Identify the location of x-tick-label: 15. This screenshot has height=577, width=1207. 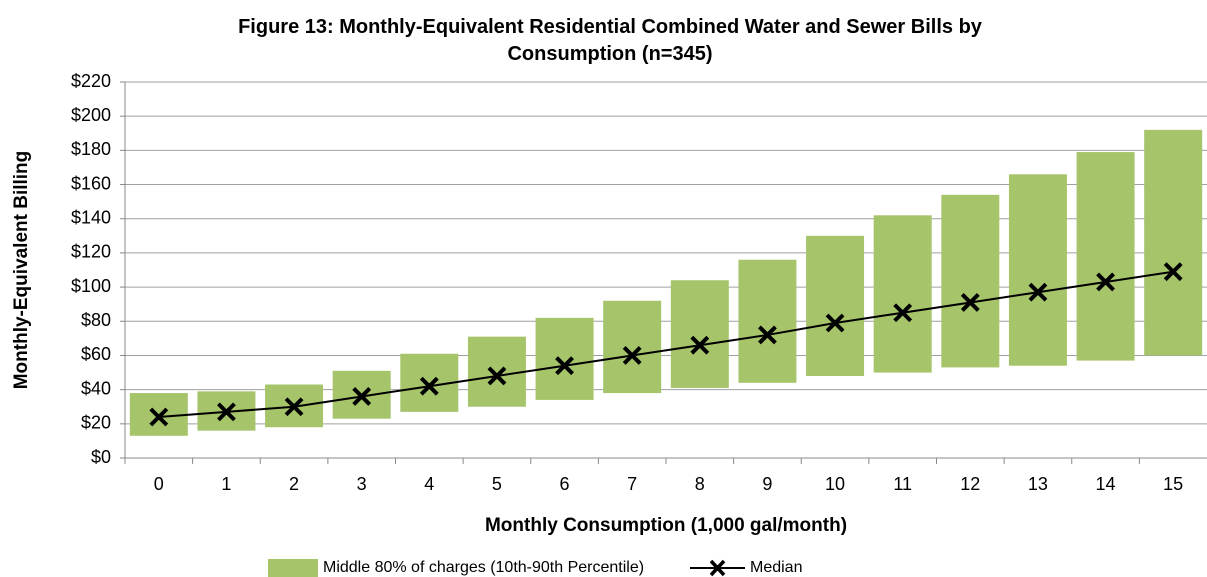
(1173, 484).